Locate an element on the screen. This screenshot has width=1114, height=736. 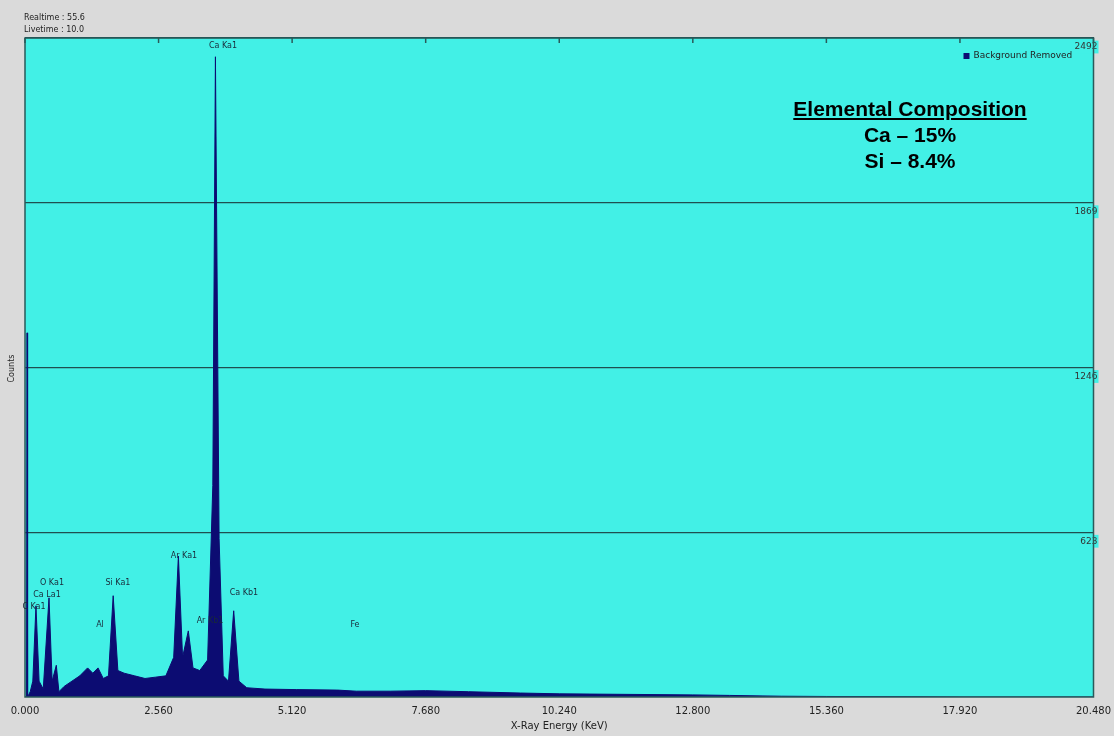
annotation: Ca – 15% is located at coordinates (910, 135).